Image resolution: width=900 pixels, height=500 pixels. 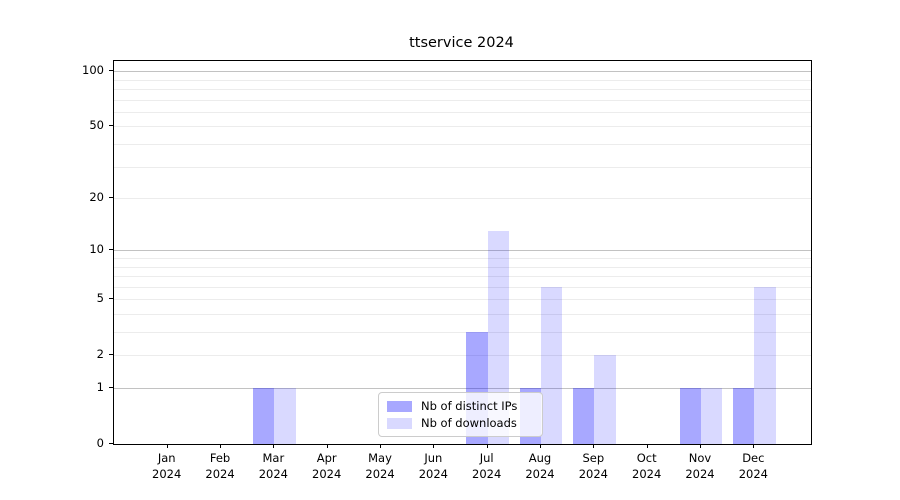 What do you see at coordinates (96, 125) in the screenshot?
I see `y-tick-label: 50` at bounding box center [96, 125].